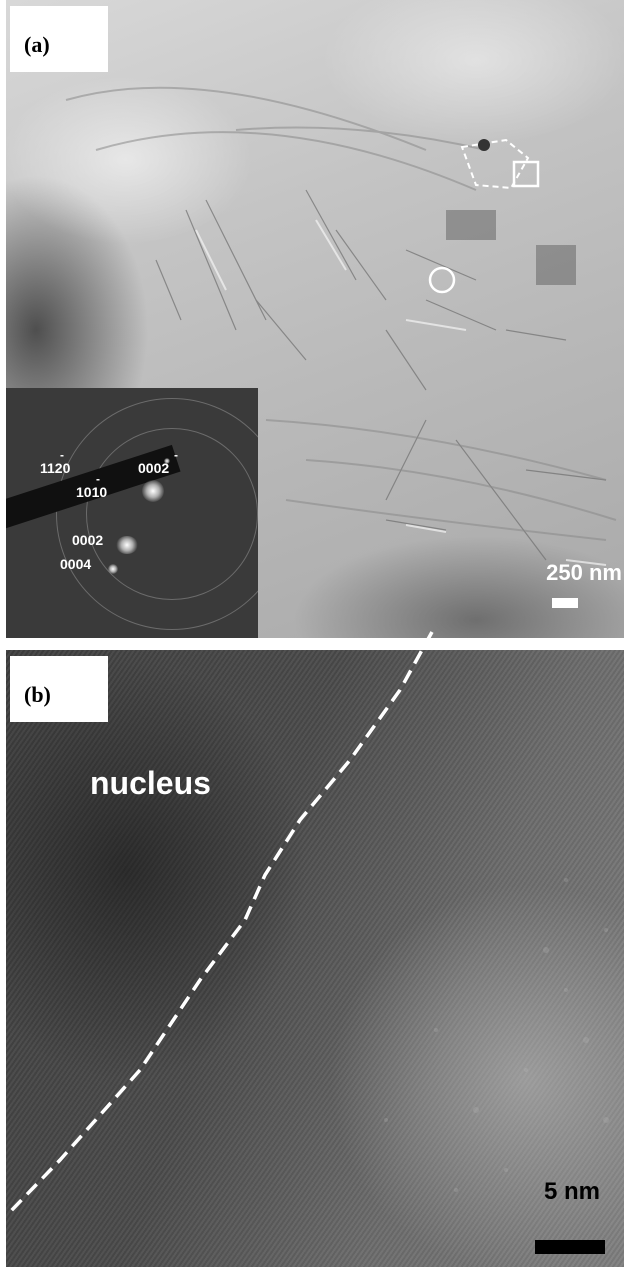 Image resolution: width=624 pixels, height=1267 pixels. Describe the element at coordinates (59, 39) in the screenshot. I see `panel-a-label: (a)` at that location.